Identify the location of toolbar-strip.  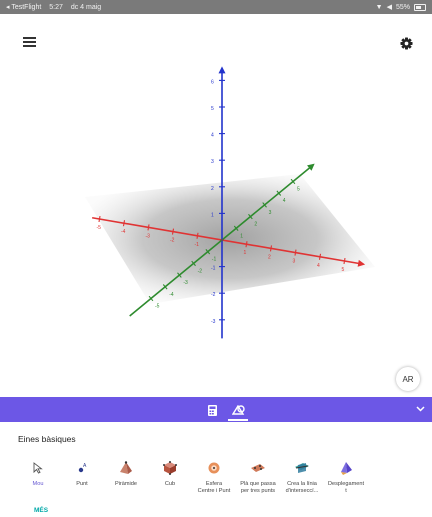
(216, 409).